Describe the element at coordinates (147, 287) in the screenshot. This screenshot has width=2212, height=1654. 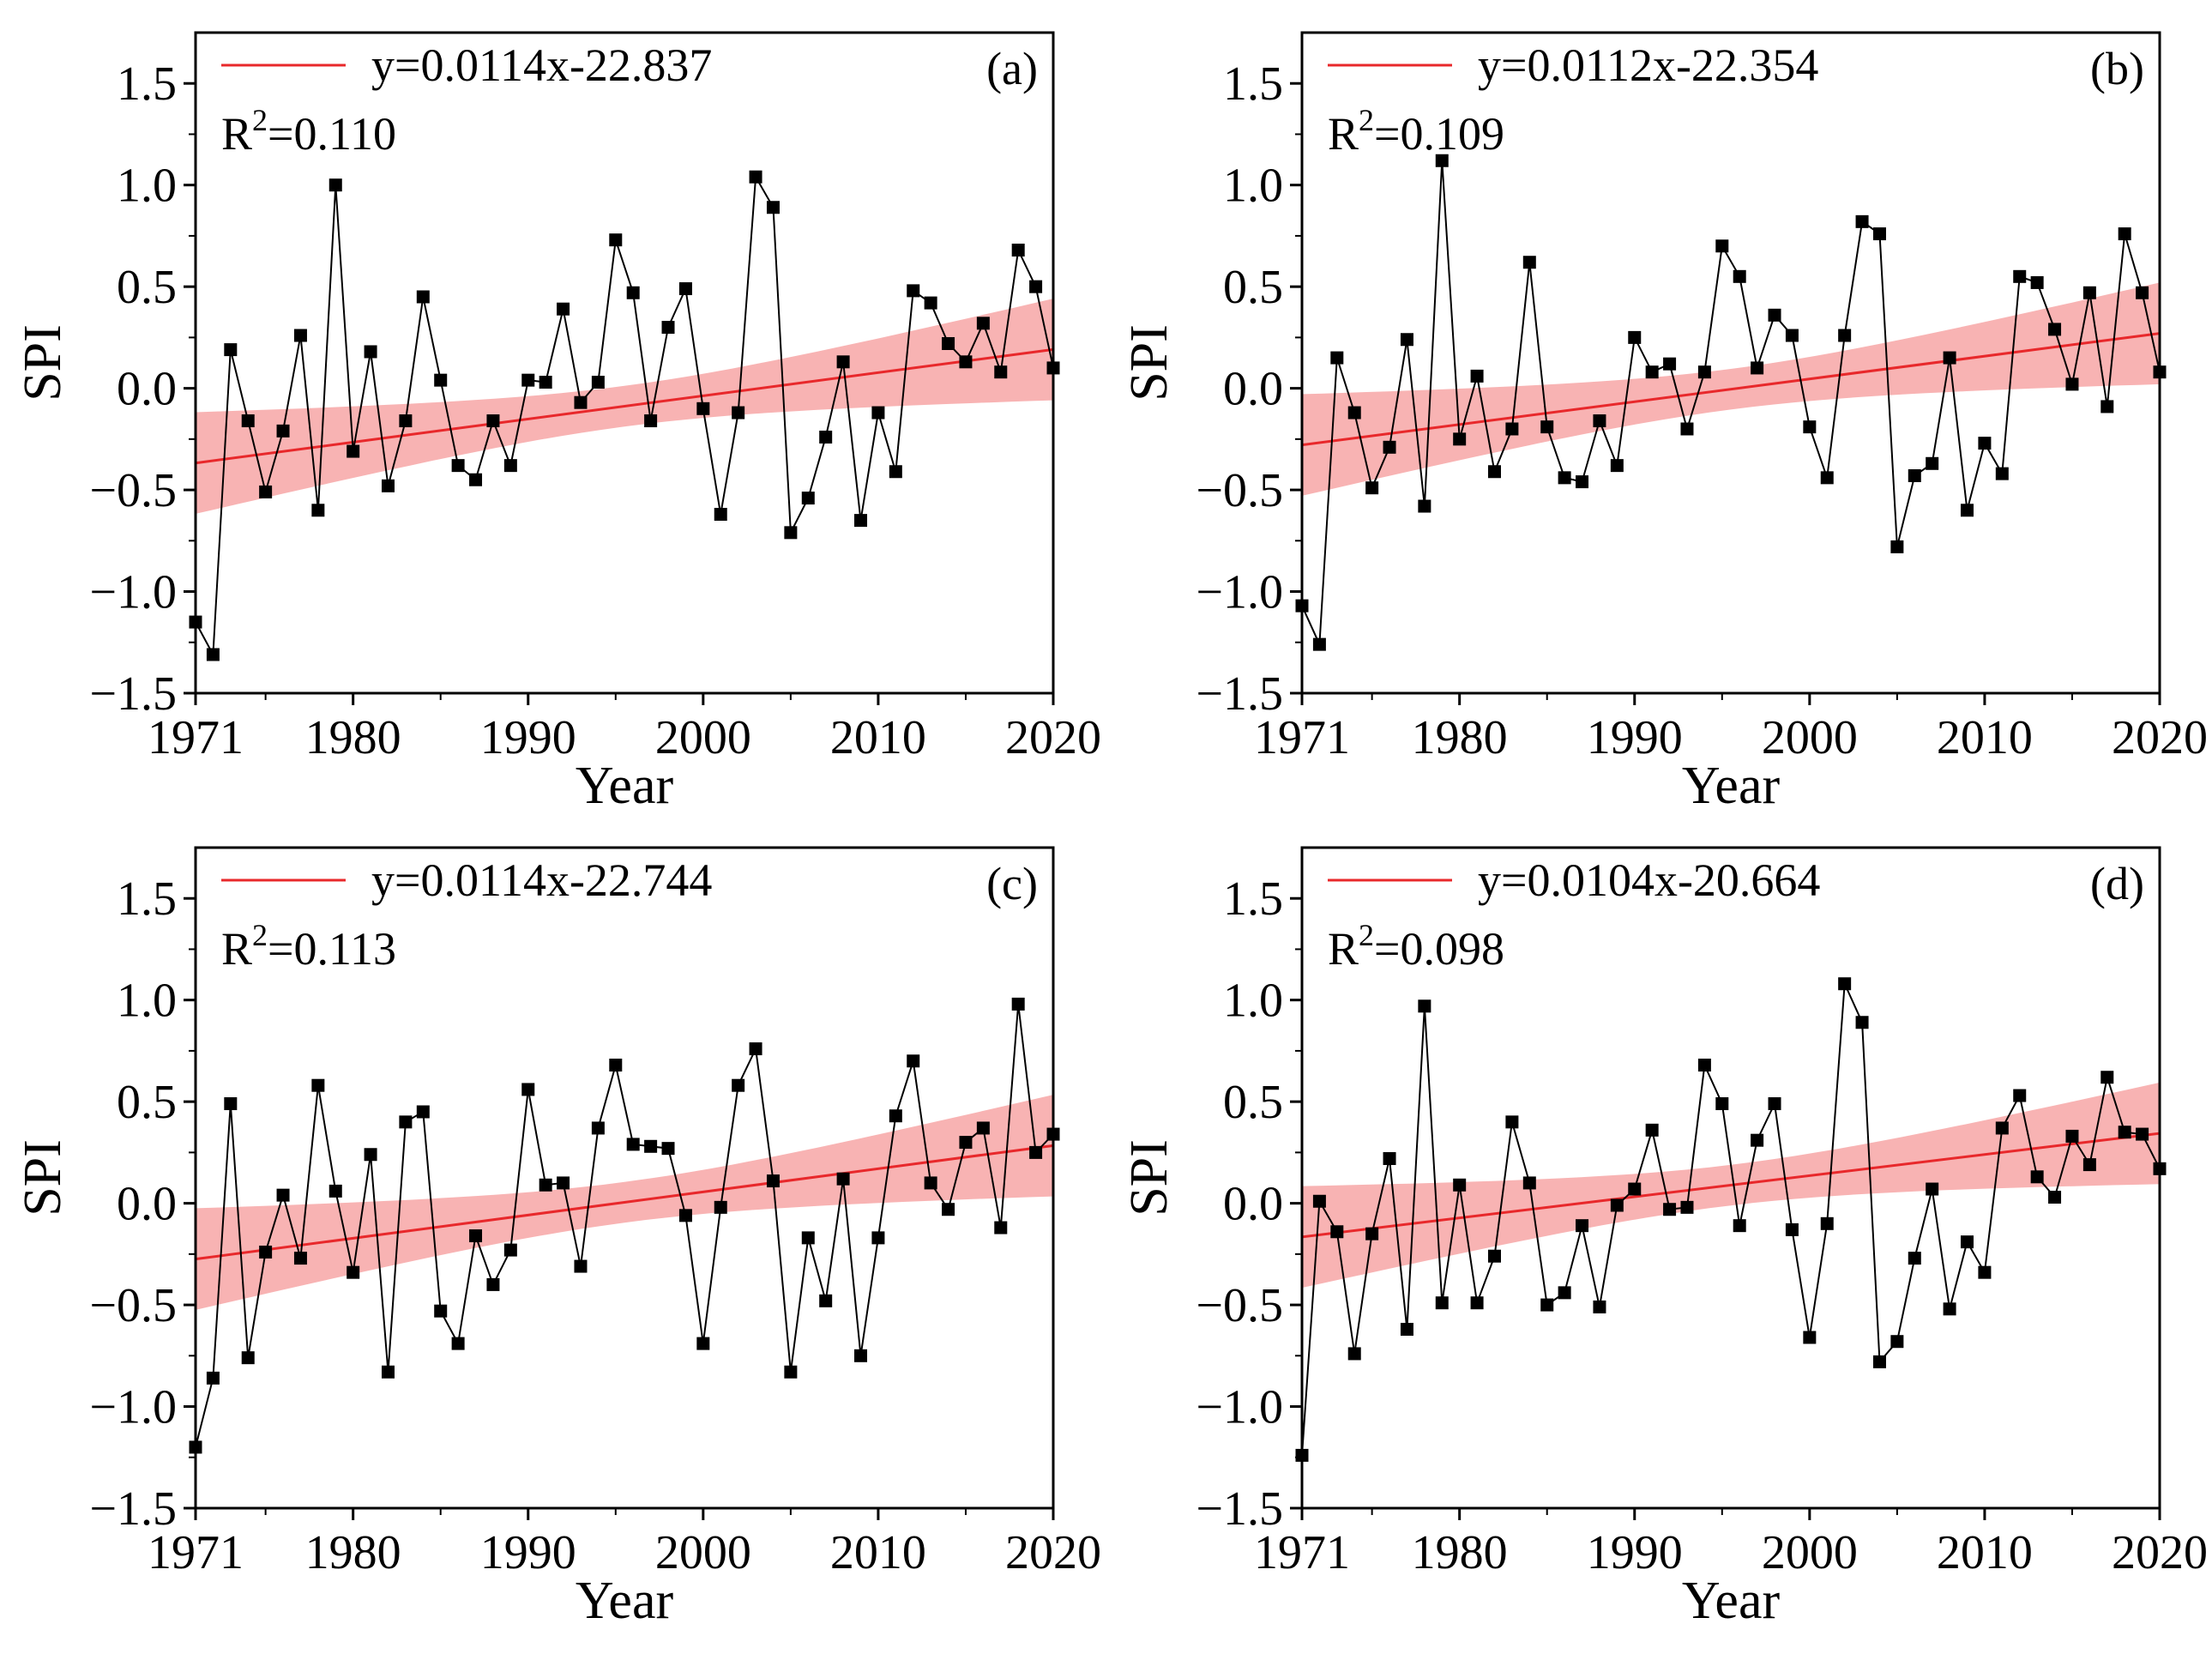
I see `y-tick-label: 0.5` at that location.